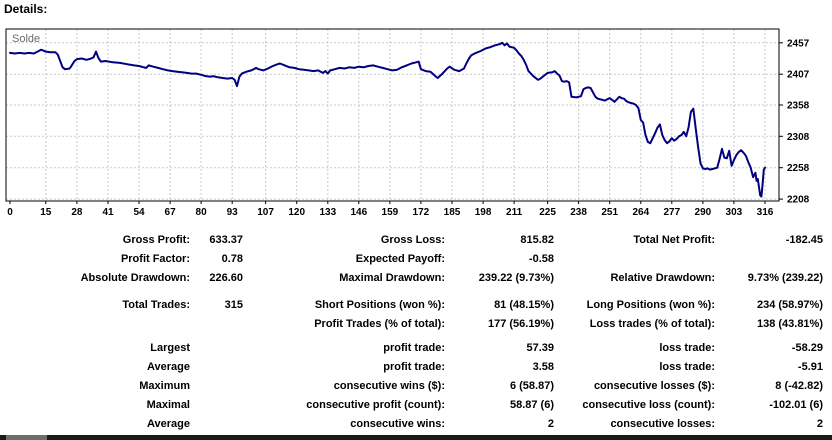 This screenshot has height=440, width=832. Describe the element at coordinates (164, 385) in the screenshot. I see `stat-label: Maximum` at that location.